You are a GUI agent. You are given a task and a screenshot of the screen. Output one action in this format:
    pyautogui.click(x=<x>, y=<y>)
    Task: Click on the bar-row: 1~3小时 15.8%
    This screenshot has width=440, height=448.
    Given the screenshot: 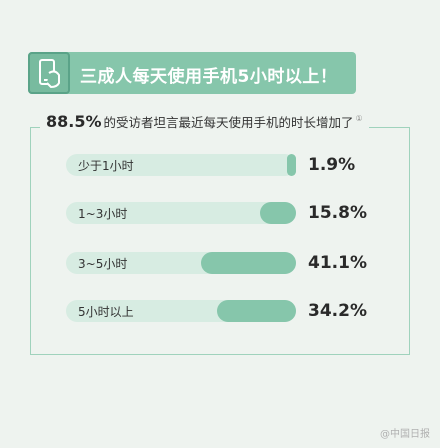 What is the action you would take?
    pyautogui.click(x=246, y=213)
    